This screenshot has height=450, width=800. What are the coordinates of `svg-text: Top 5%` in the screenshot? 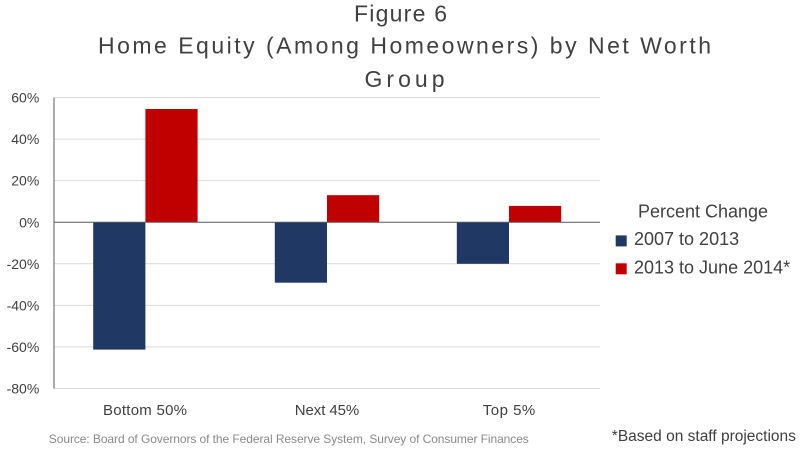 It's located at (509, 410).